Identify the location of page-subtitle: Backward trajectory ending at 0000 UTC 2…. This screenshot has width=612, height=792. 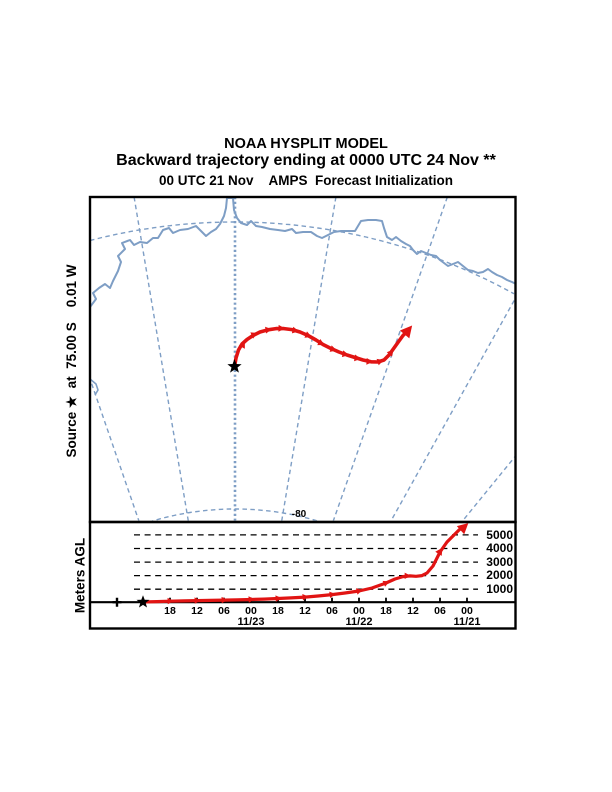
(306, 160).